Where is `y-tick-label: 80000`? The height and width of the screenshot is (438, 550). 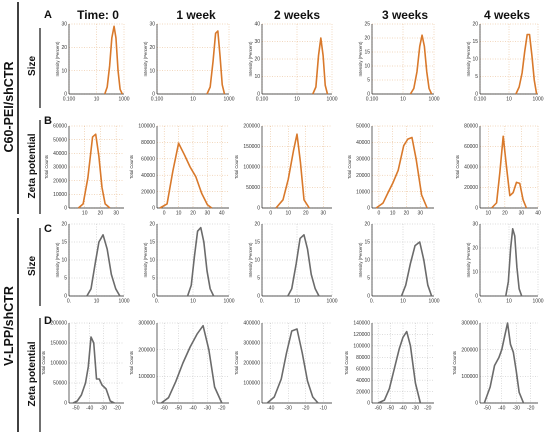
y-tick-label: 80000 is located at coordinates (363, 358).